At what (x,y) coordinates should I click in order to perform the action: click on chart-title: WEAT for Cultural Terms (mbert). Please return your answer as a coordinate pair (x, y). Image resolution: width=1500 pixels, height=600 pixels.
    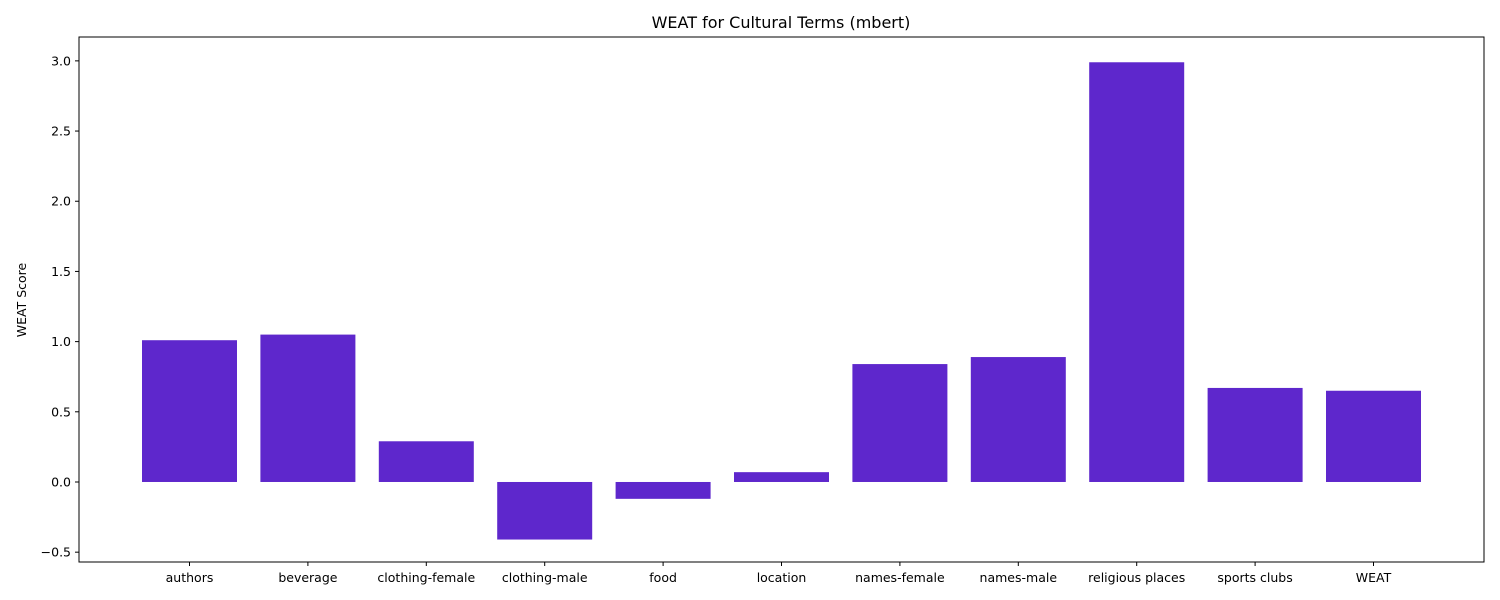
    Looking at the image, I should click on (781, 22).